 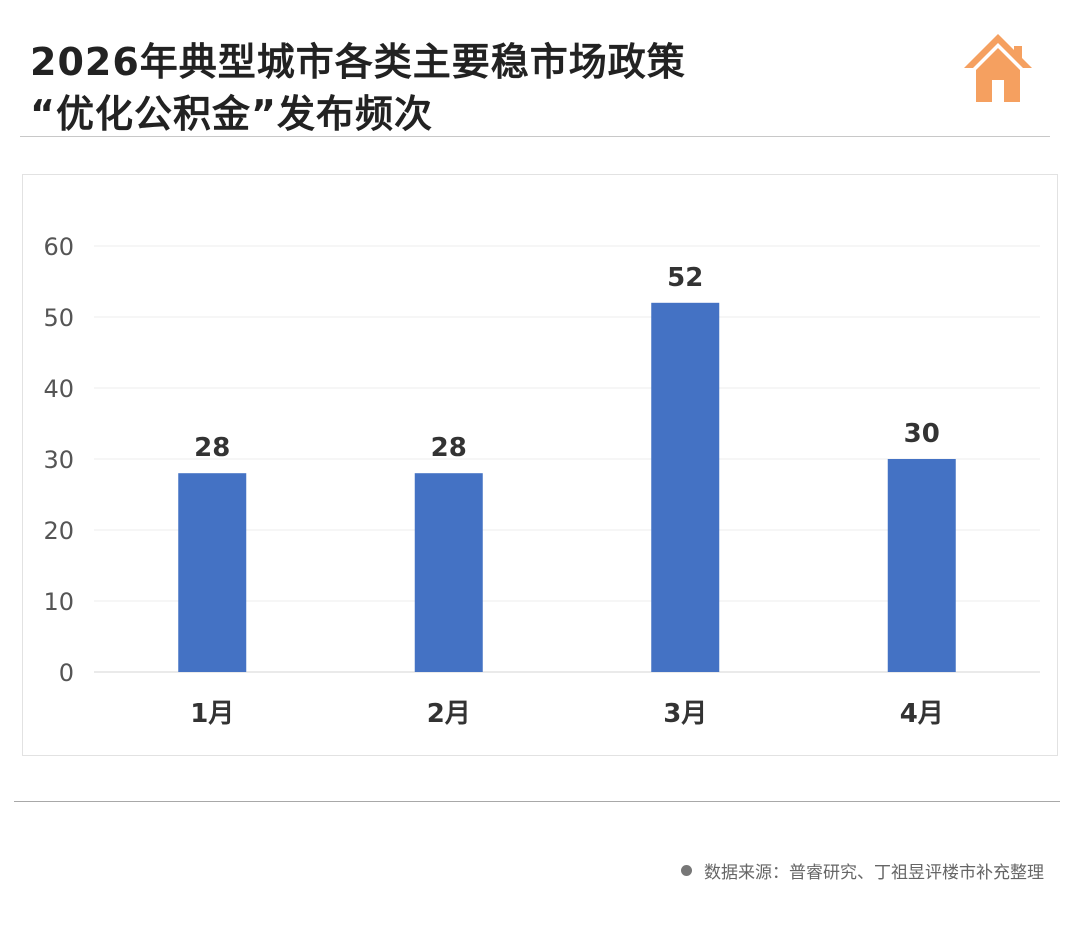 What do you see at coordinates (358, 62) in the screenshot?
I see `chart-title-line1: 2026年典型城市各类主要稳市场政策` at bounding box center [358, 62].